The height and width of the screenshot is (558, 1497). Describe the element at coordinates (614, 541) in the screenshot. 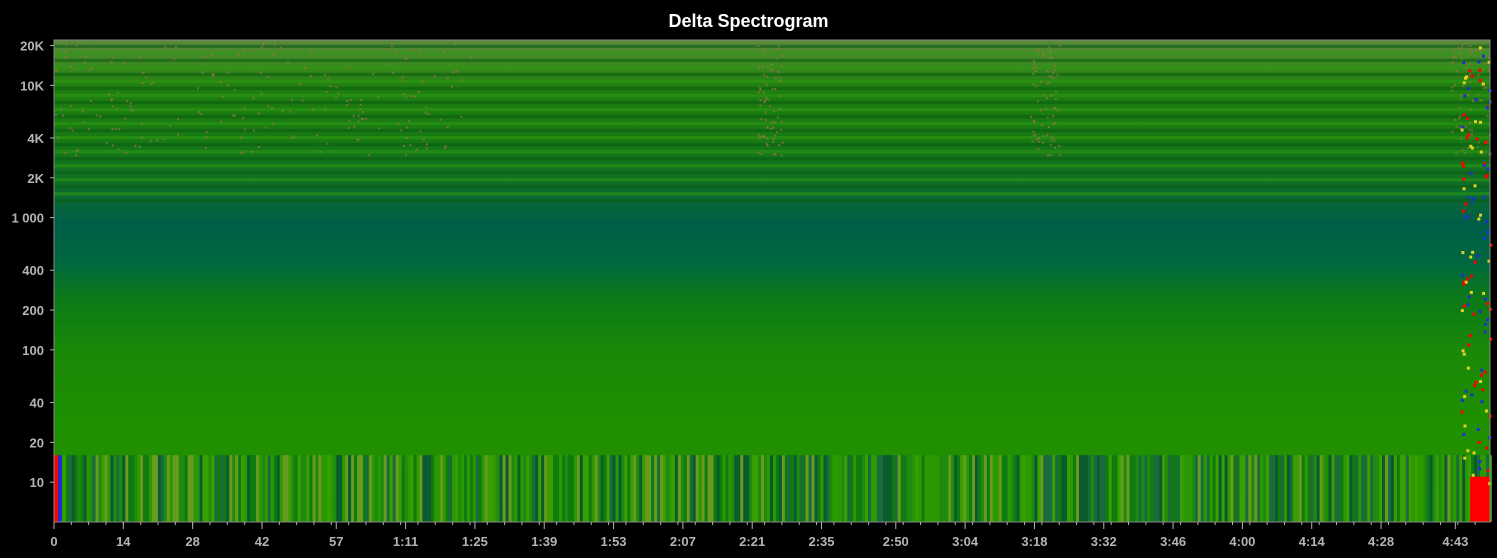

I see `x-tick-label: 1:53` at that location.